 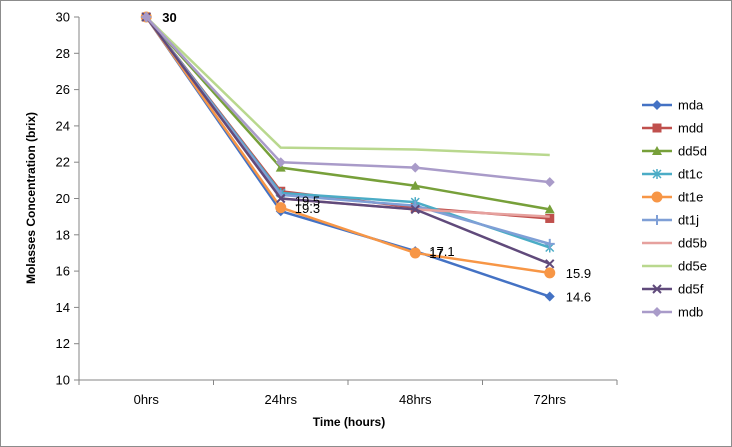 I want to click on y-tick-label: 14, so click(x=63, y=307).